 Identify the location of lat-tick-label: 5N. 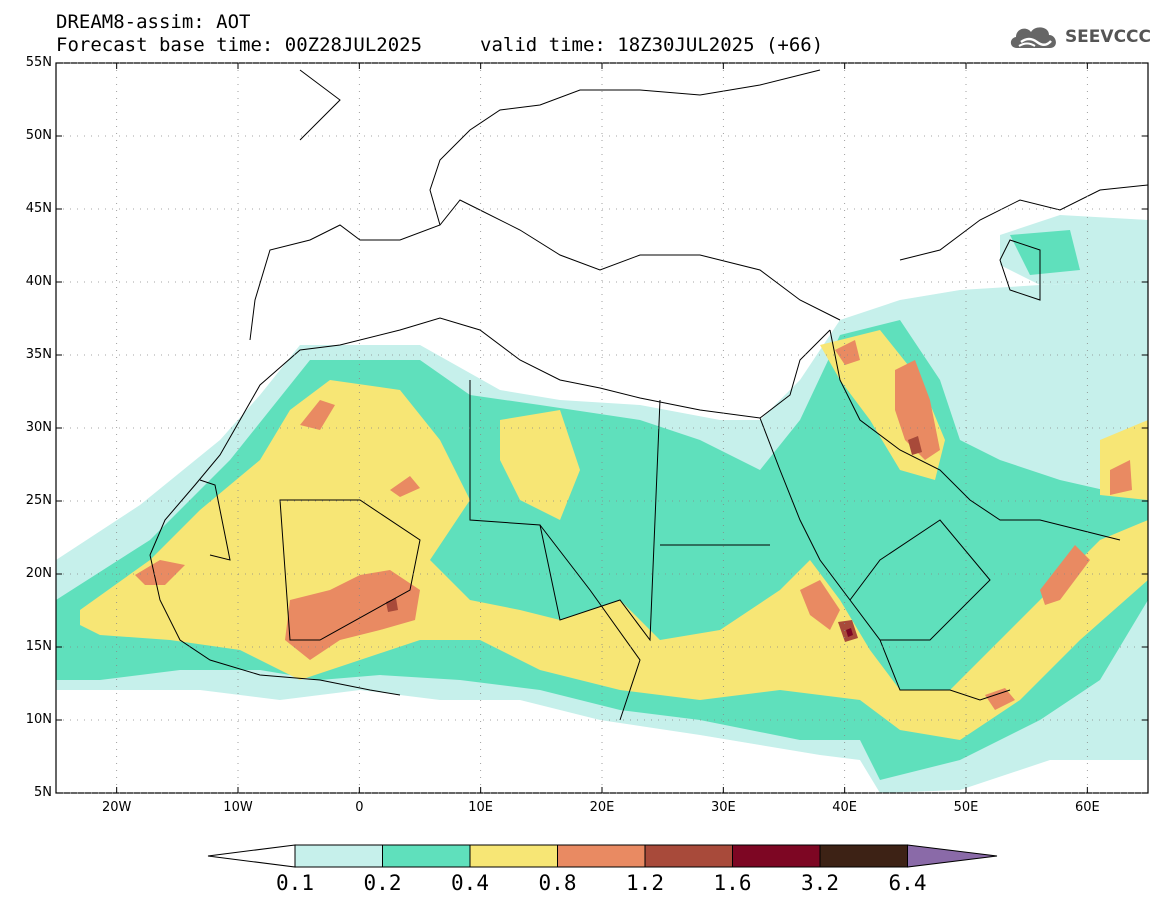
(43, 792).